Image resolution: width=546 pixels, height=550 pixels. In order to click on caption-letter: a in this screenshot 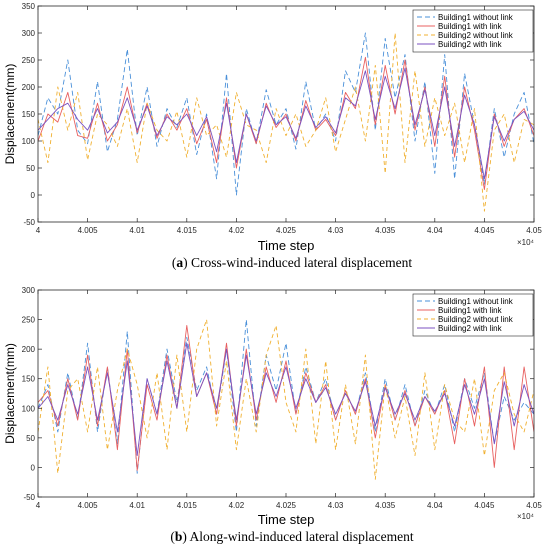, I will do `click(179, 262)`.